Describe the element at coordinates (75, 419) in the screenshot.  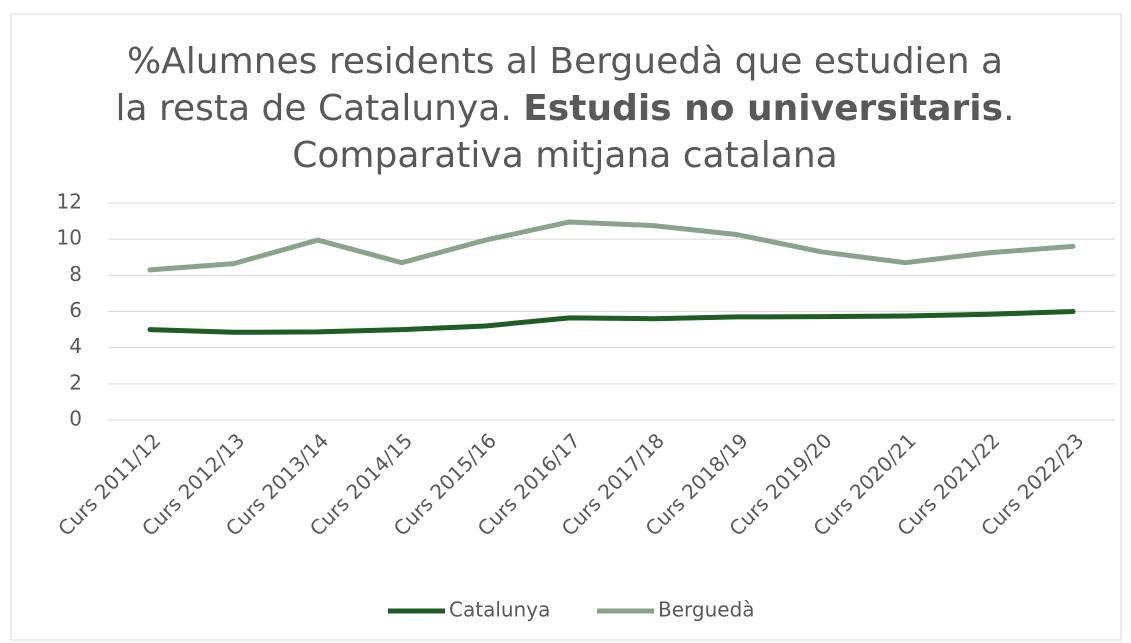
I see `y-tick-label: 0` at that location.